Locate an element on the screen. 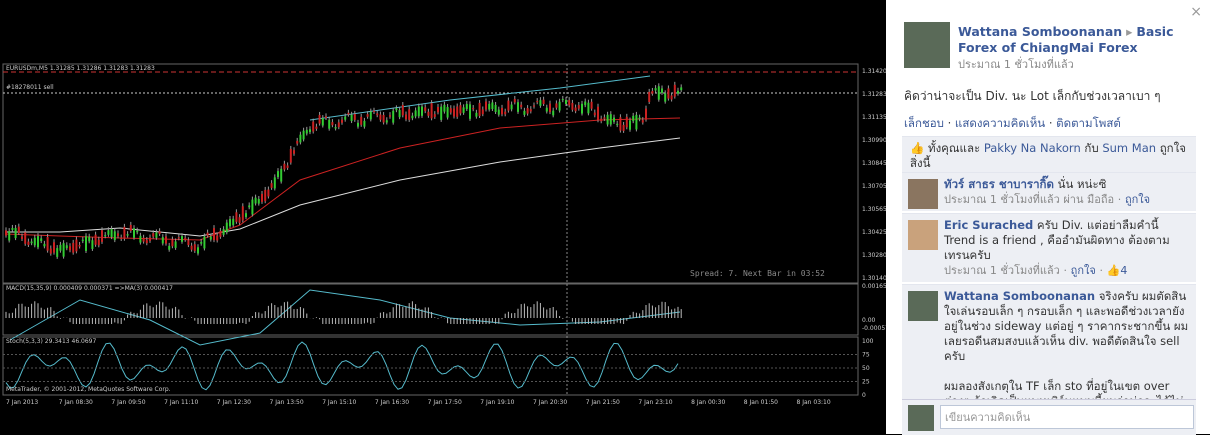 This screenshot has width=1210, height=435. stoch-tick: 25 is located at coordinates (866, 382).